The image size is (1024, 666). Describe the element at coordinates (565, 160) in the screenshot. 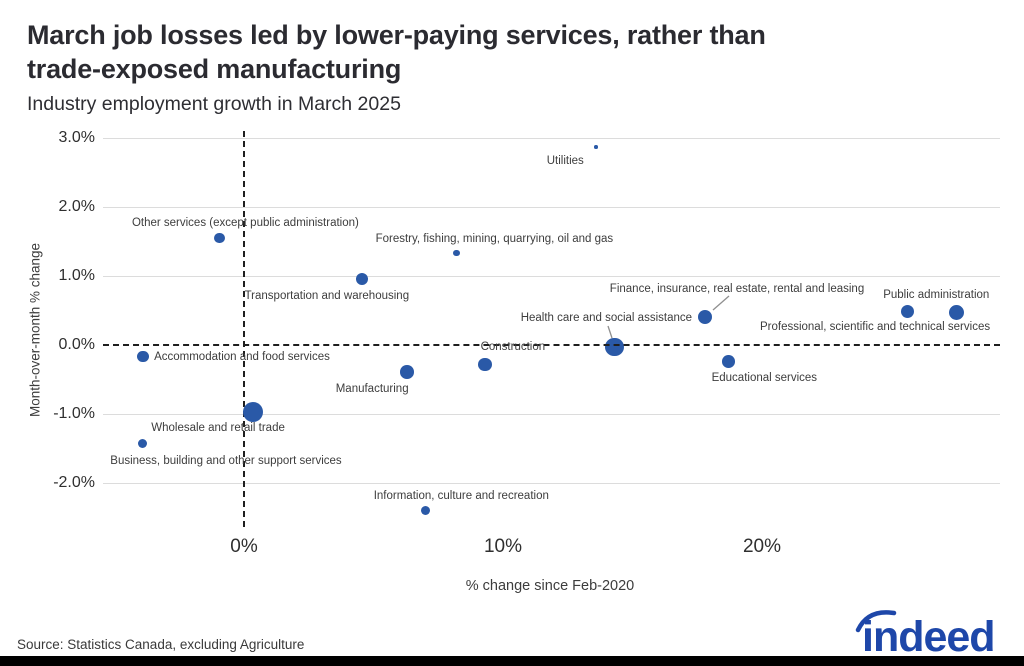

I see `data-point-label-utilities: Utilities` at that location.